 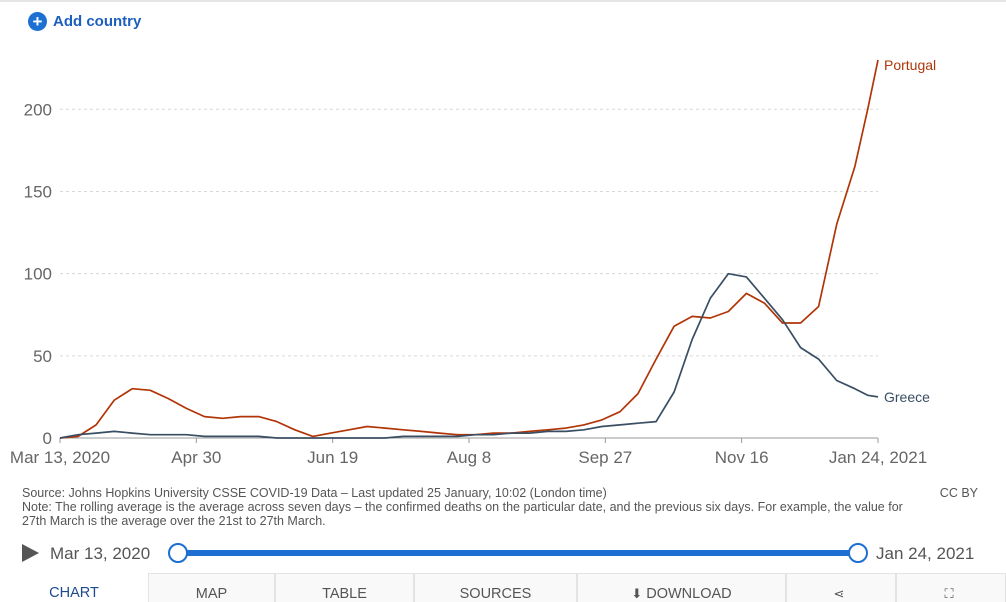 What do you see at coordinates (637, 593) in the screenshot?
I see `download-icon: ⬇` at bounding box center [637, 593].